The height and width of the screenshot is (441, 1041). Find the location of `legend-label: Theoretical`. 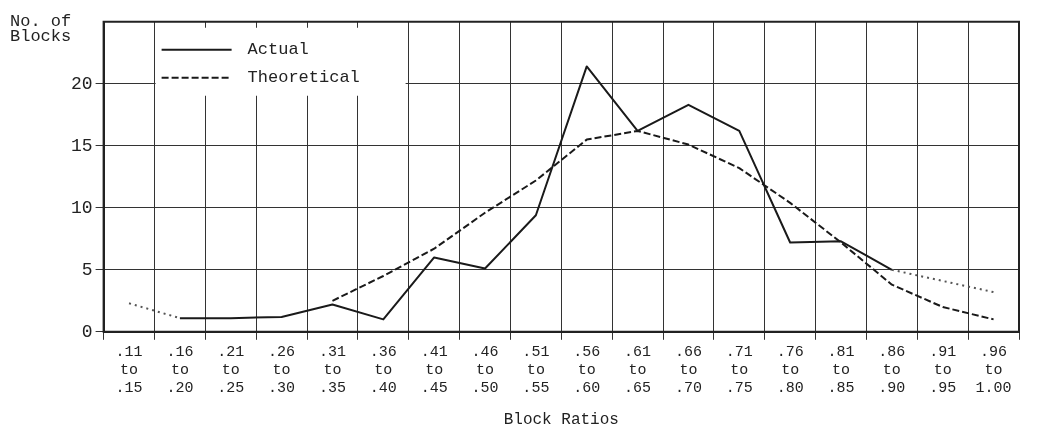

legend-label: Theoretical is located at coordinates (303, 78).